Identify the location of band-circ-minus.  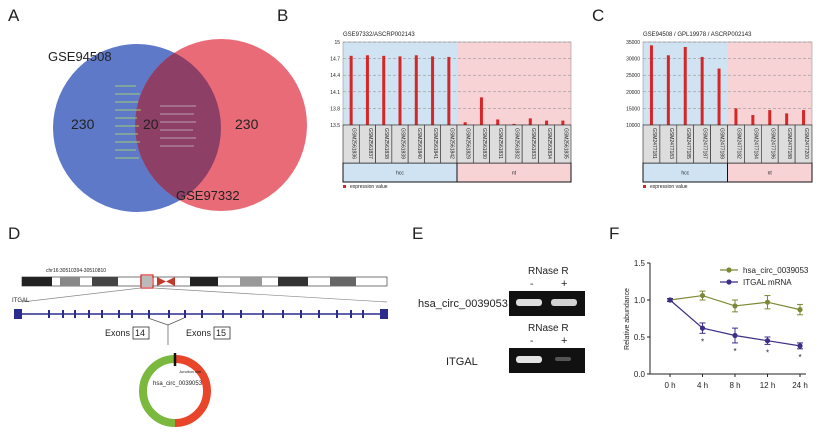
(529, 302).